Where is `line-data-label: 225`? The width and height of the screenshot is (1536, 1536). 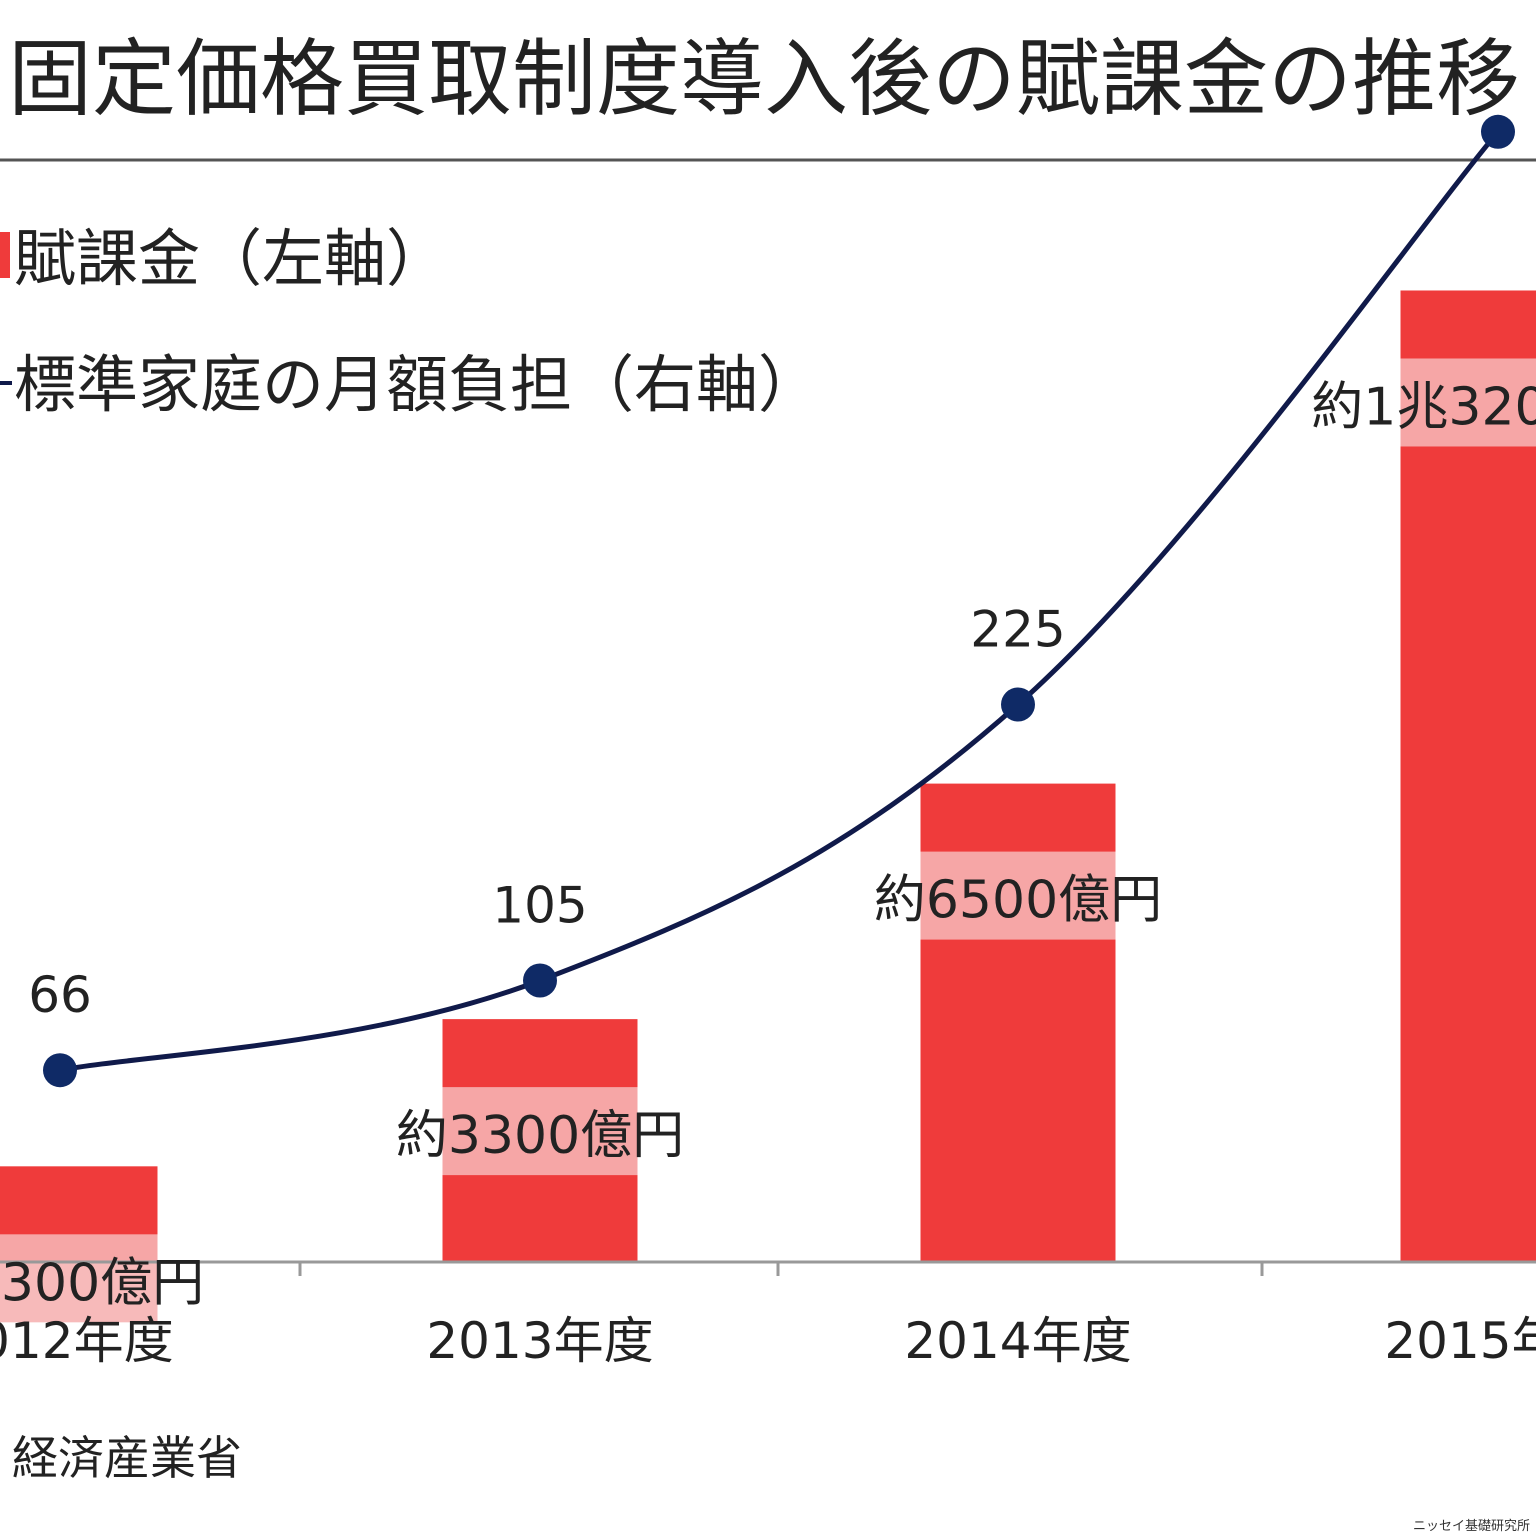
line-data-label: 225 is located at coordinates (1017, 630).